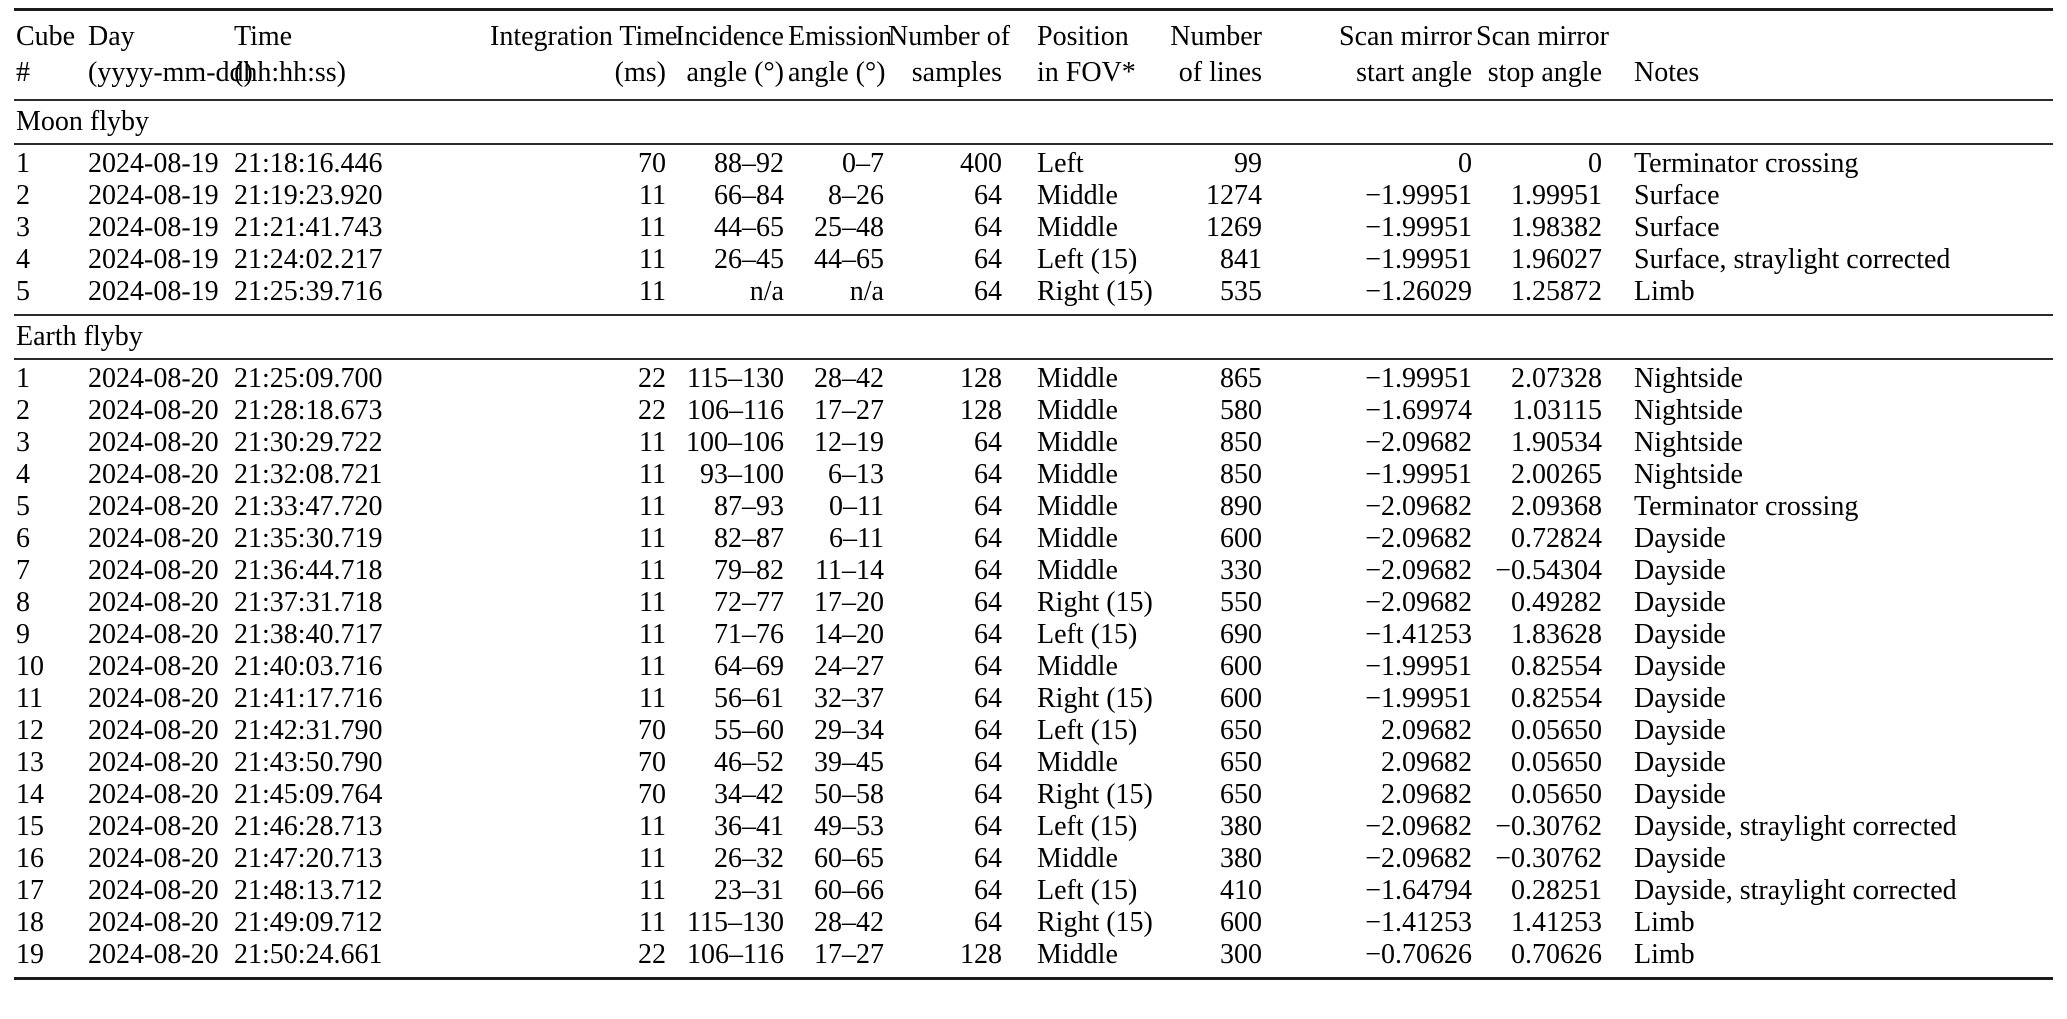 This screenshot has height=1019, width=2067. I want to click on col-header-line1: Emission, so click(840, 36).